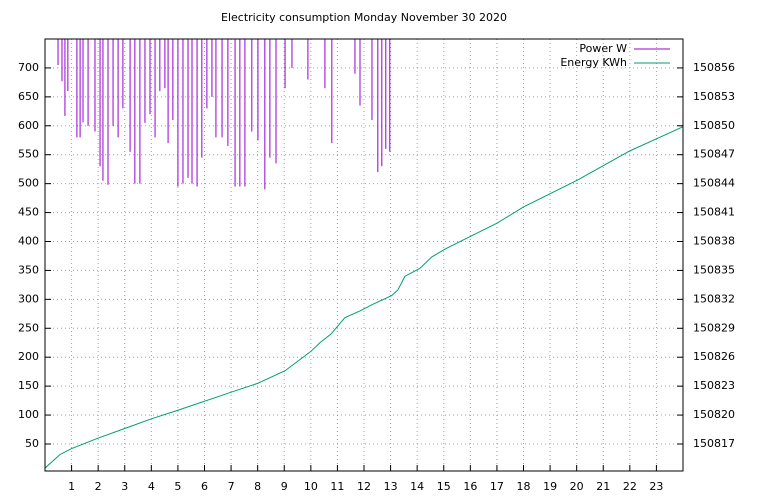  What do you see at coordinates (444, 486) in the screenshot?
I see `x-tick-label: 15` at bounding box center [444, 486].